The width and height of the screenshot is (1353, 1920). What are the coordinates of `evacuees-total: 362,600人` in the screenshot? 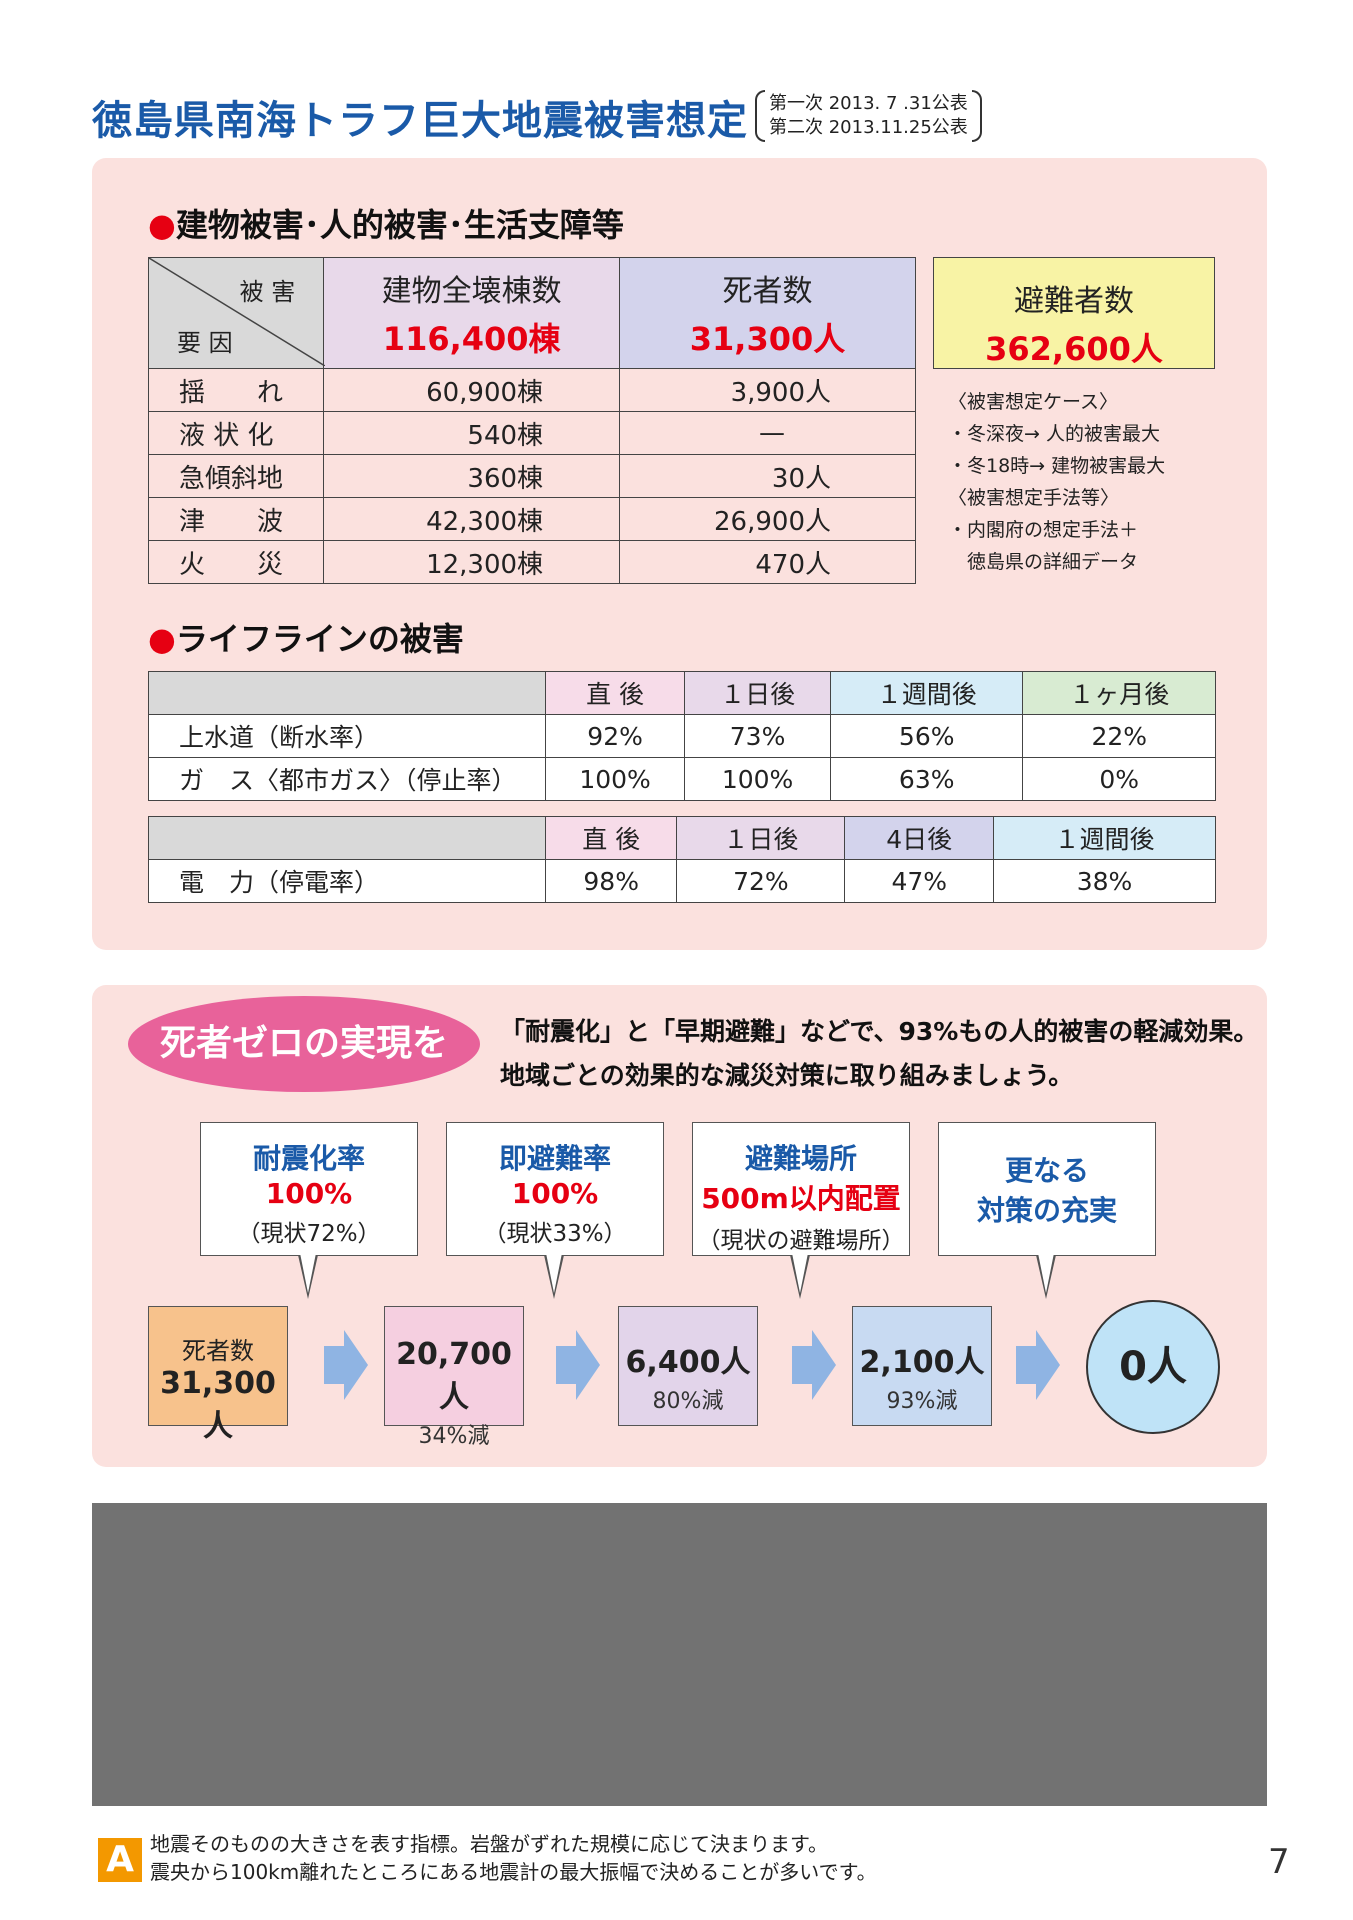 It's located at (1074, 349).